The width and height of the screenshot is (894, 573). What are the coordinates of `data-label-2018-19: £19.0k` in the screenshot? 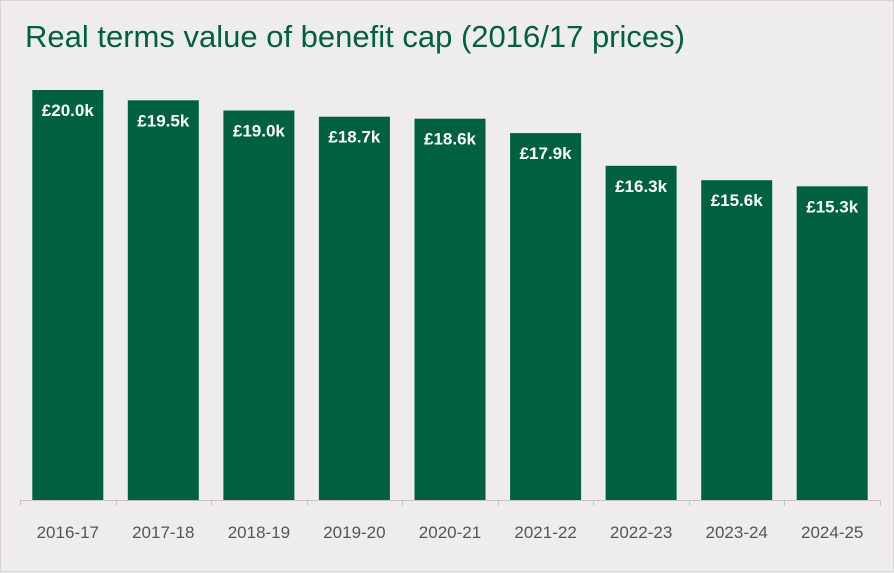 It's located at (259, 131).